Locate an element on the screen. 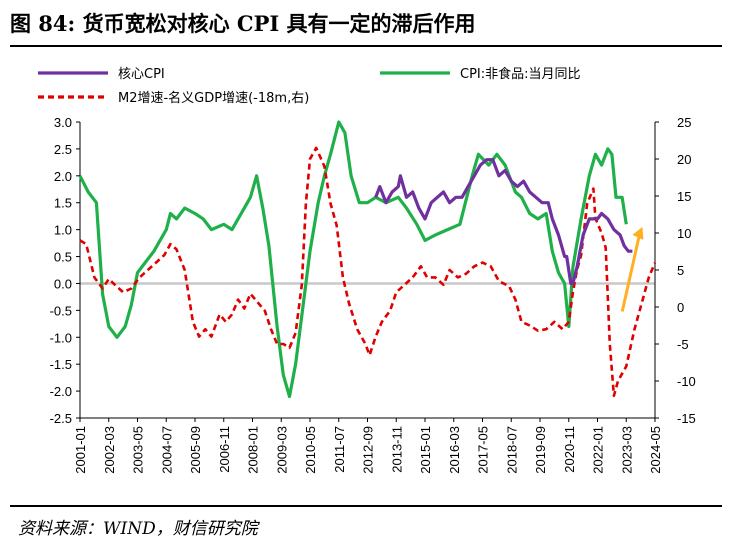  legend-core-cpi: 核心CPI is located at coordinates (101, 74).